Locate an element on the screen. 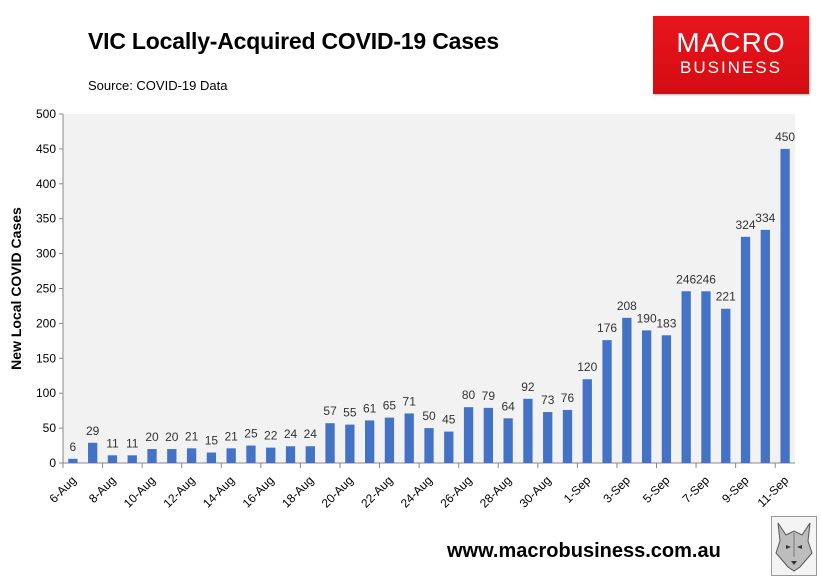 This screenshot has height=581, width=821. x-tick-label: 7-Sep is located at coordinates (696, 489).